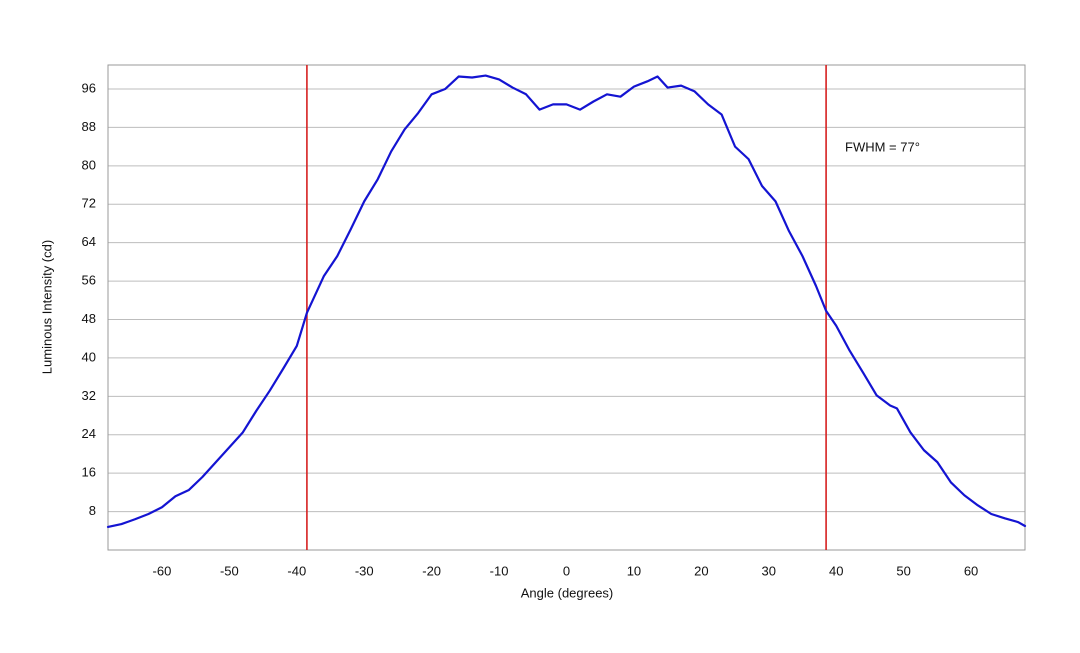  Describe the element at coordinates (431, 570) in the screenshot. I see `x-tick-label: -20` at that location.